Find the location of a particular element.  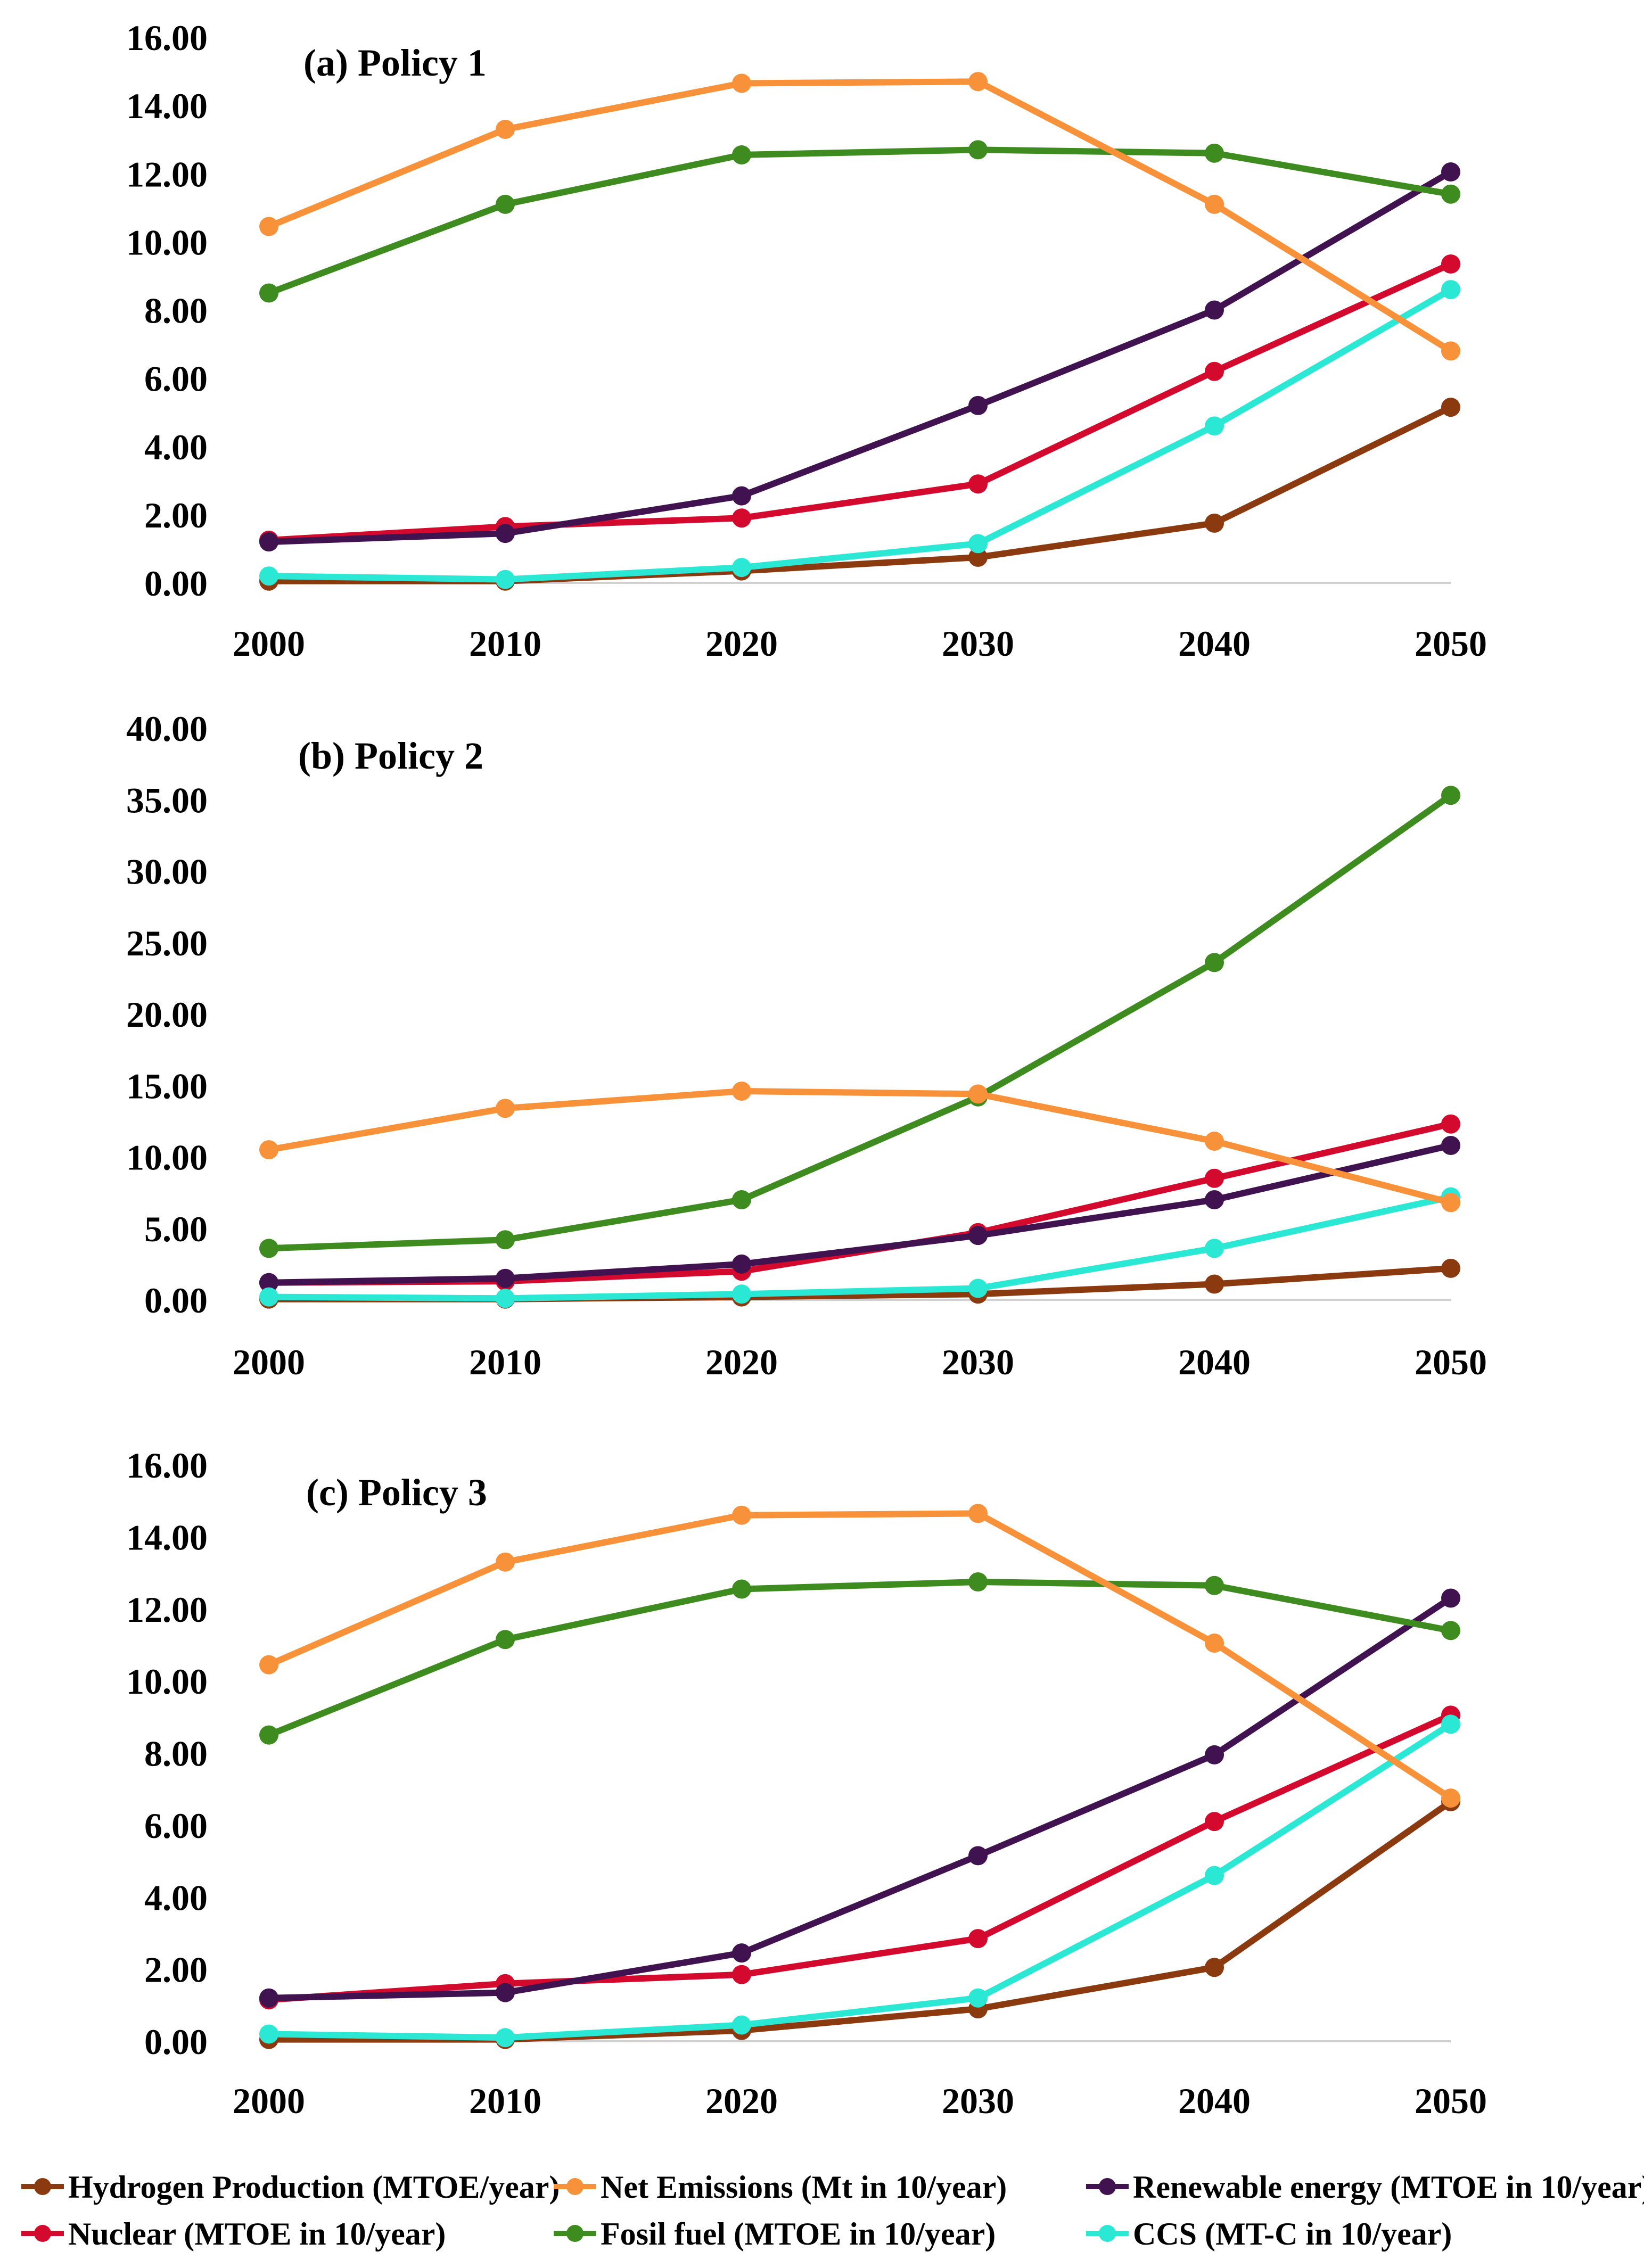

series-ccs is located at coordinates (859, 434).